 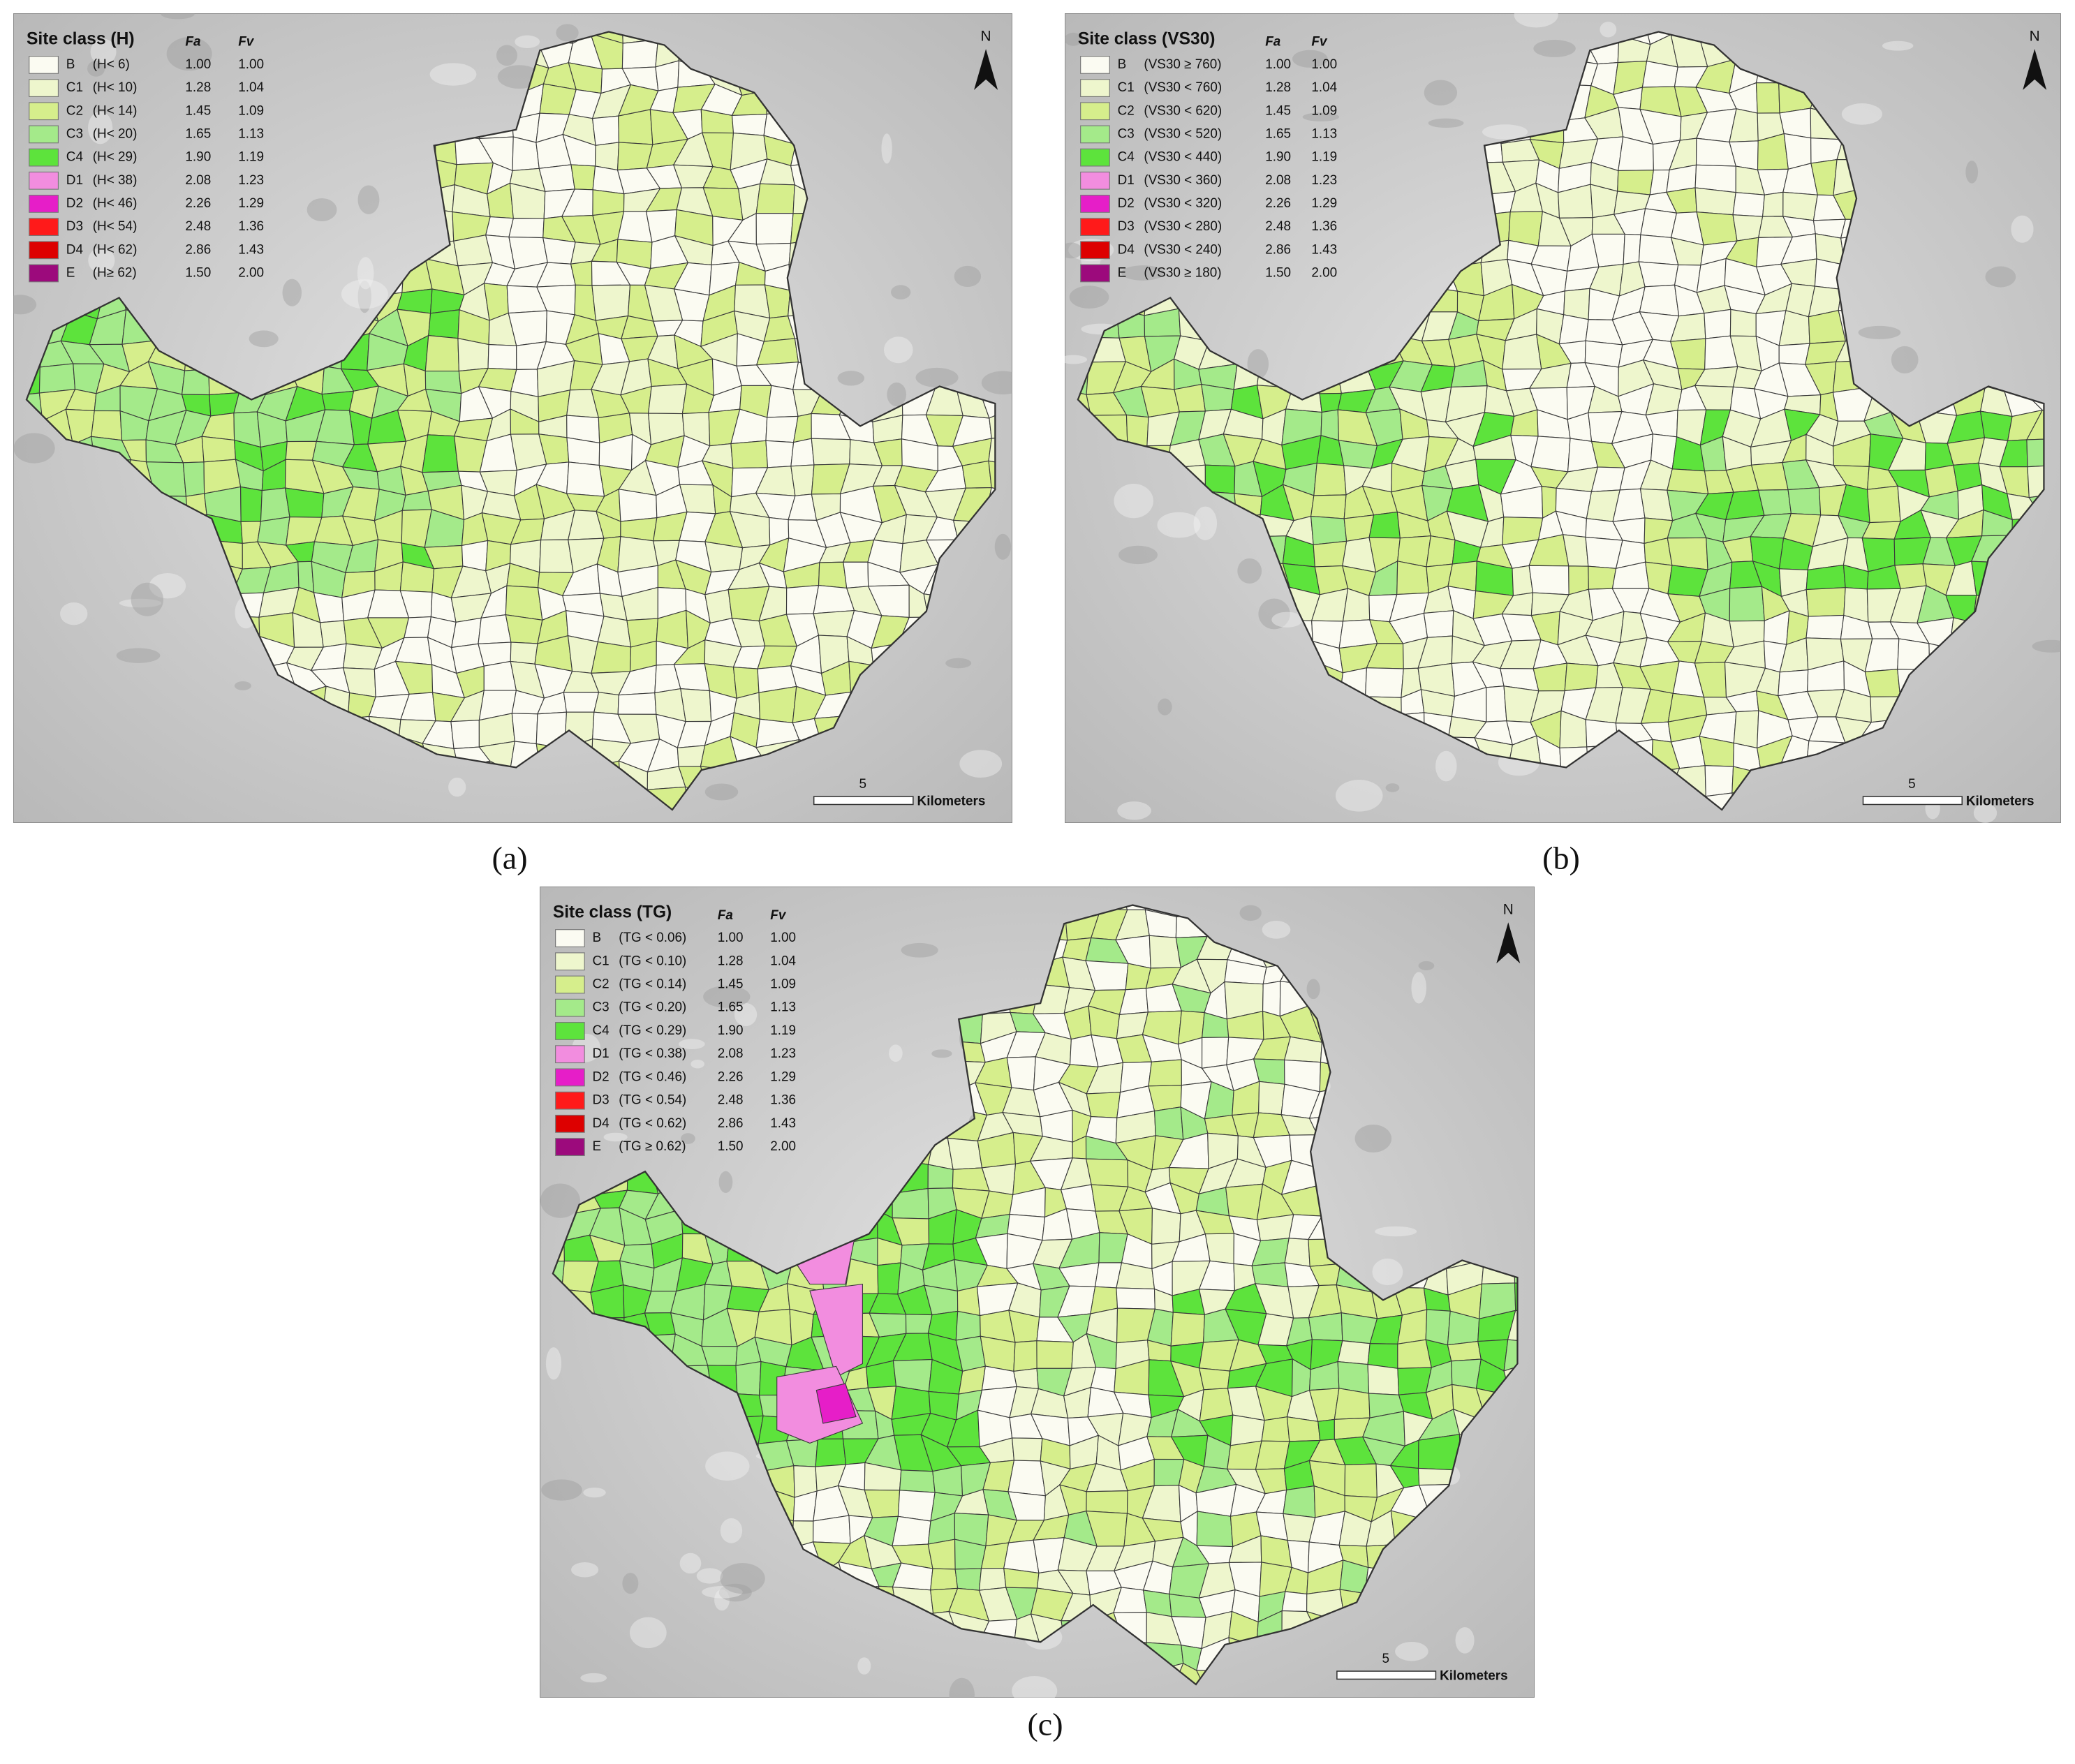 I want to click on panel-label: (a), so click(x=510, y=858).